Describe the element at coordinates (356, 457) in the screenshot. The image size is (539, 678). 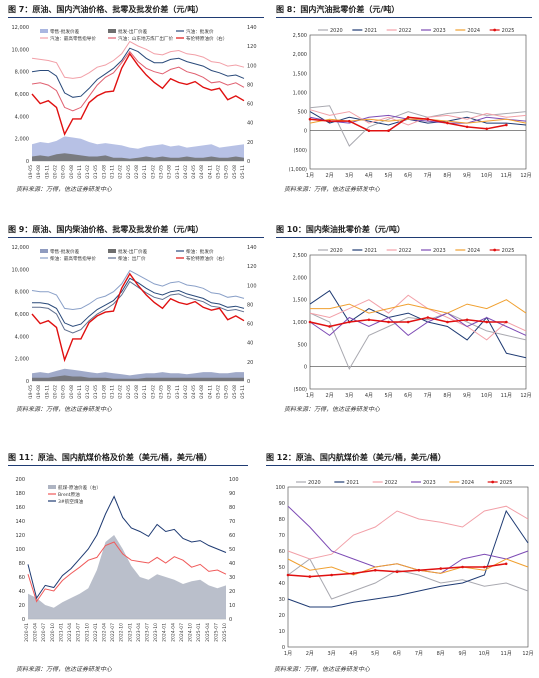
I see `panel-title: 图 12：原油、国内航煤价差（美元/桶，美元/桶）` at that location.